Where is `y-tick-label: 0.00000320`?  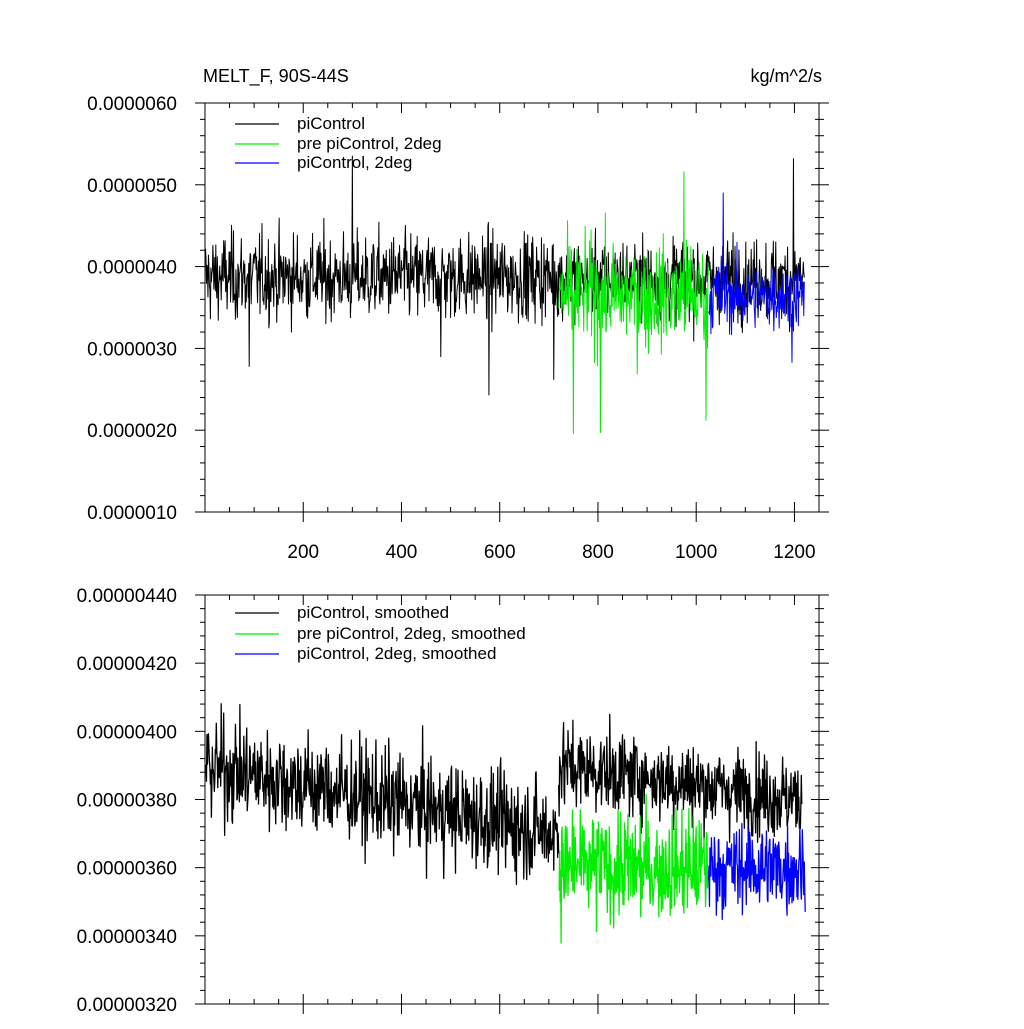
y-tick-label: 0.00000320 is located at coordinates (127, 1005).